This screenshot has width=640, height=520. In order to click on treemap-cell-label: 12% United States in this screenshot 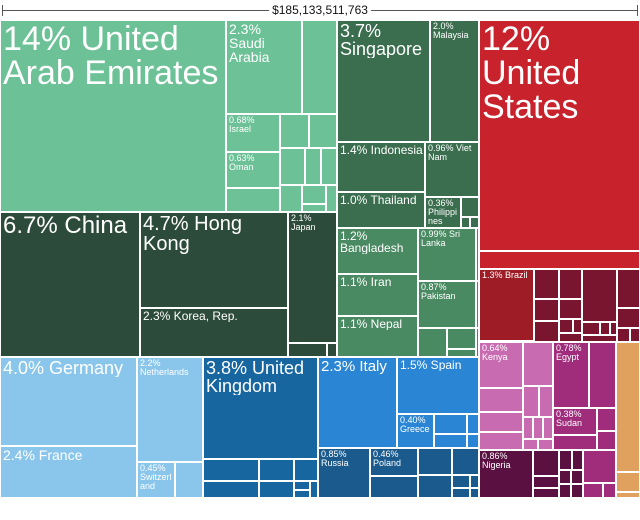, I will do `click(531, 73)`.